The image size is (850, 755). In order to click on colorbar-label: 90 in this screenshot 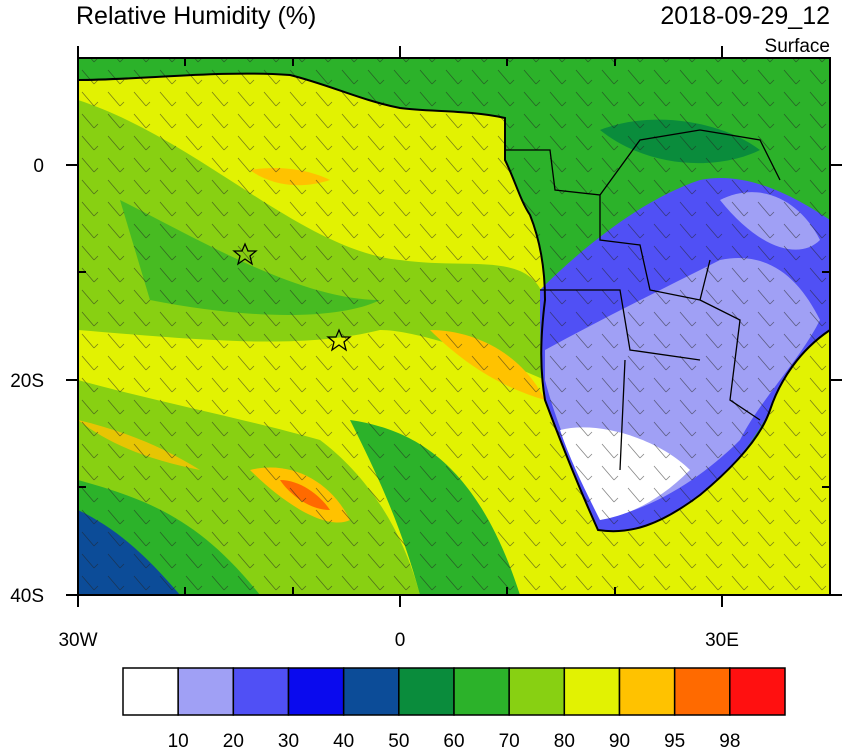, I will do `click(619, 740)`.